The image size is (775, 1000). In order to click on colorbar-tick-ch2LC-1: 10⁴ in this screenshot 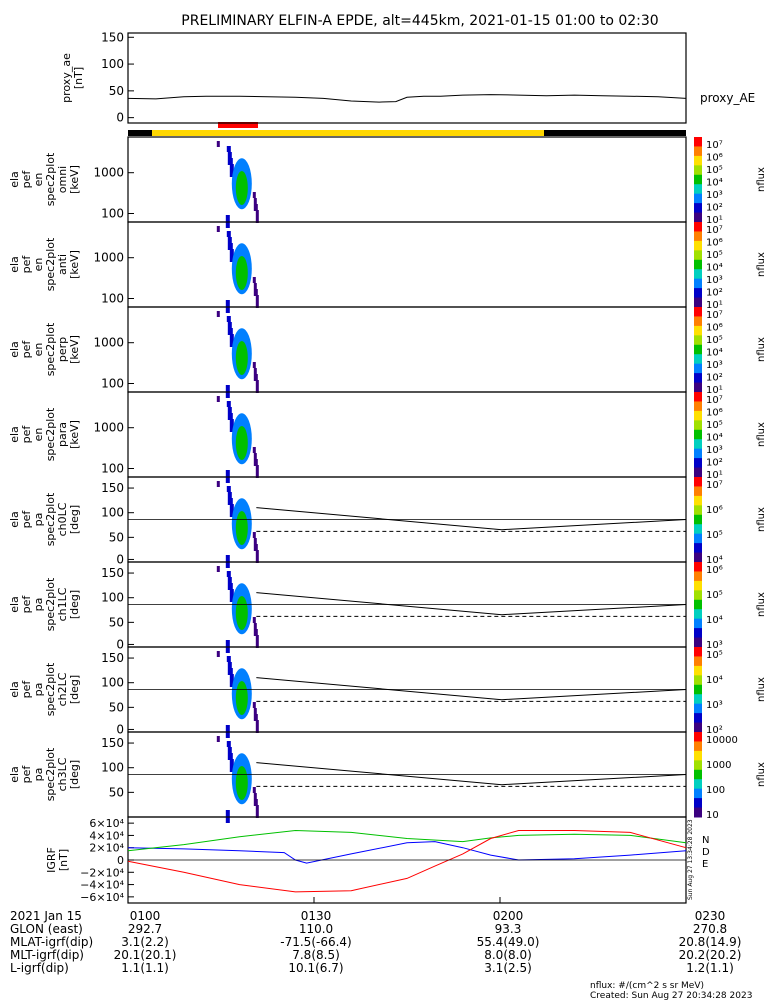, I will do `click(714, 680)`.